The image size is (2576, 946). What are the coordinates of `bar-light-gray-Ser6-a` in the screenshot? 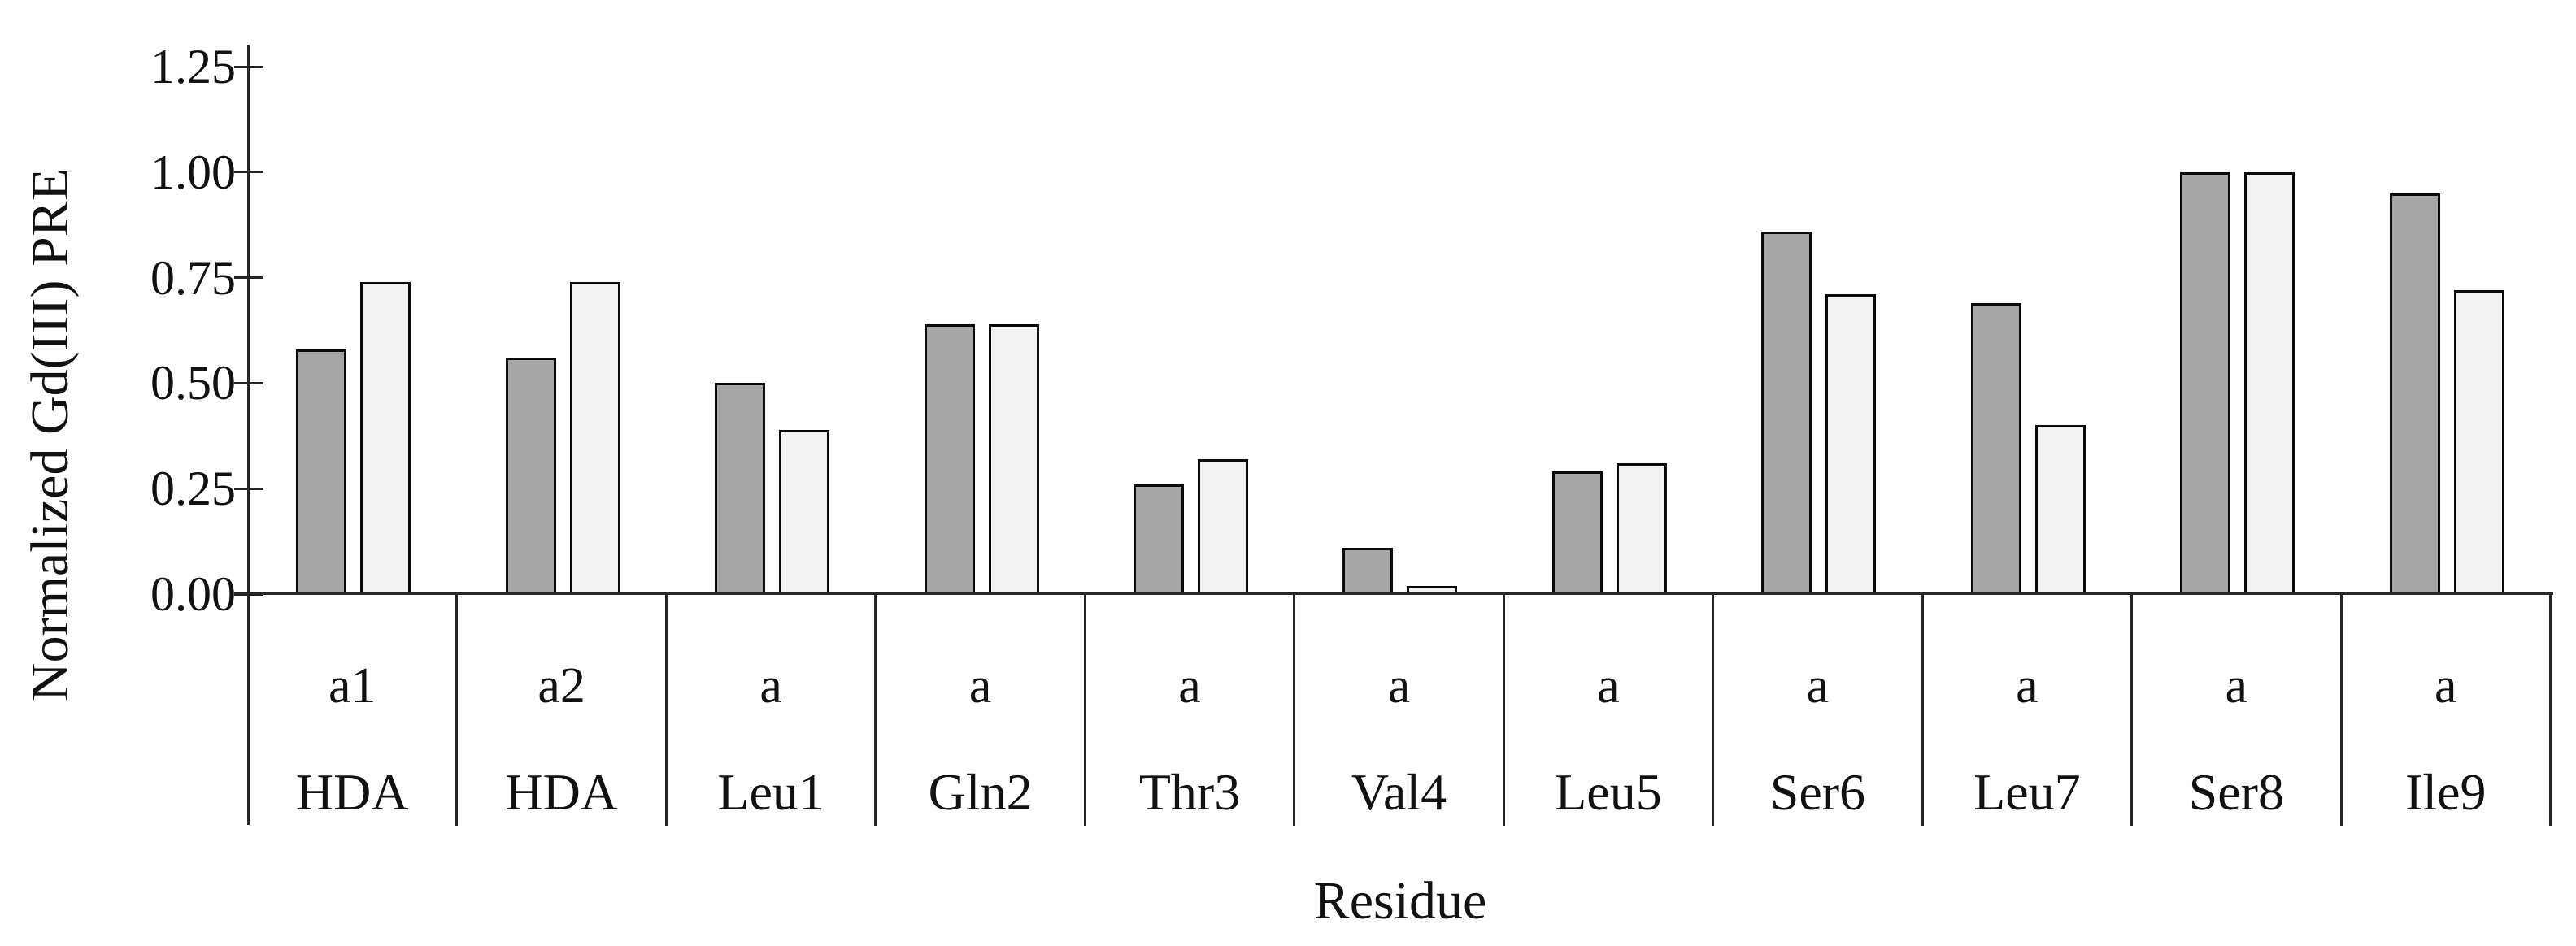 It's located at (1851, 444).